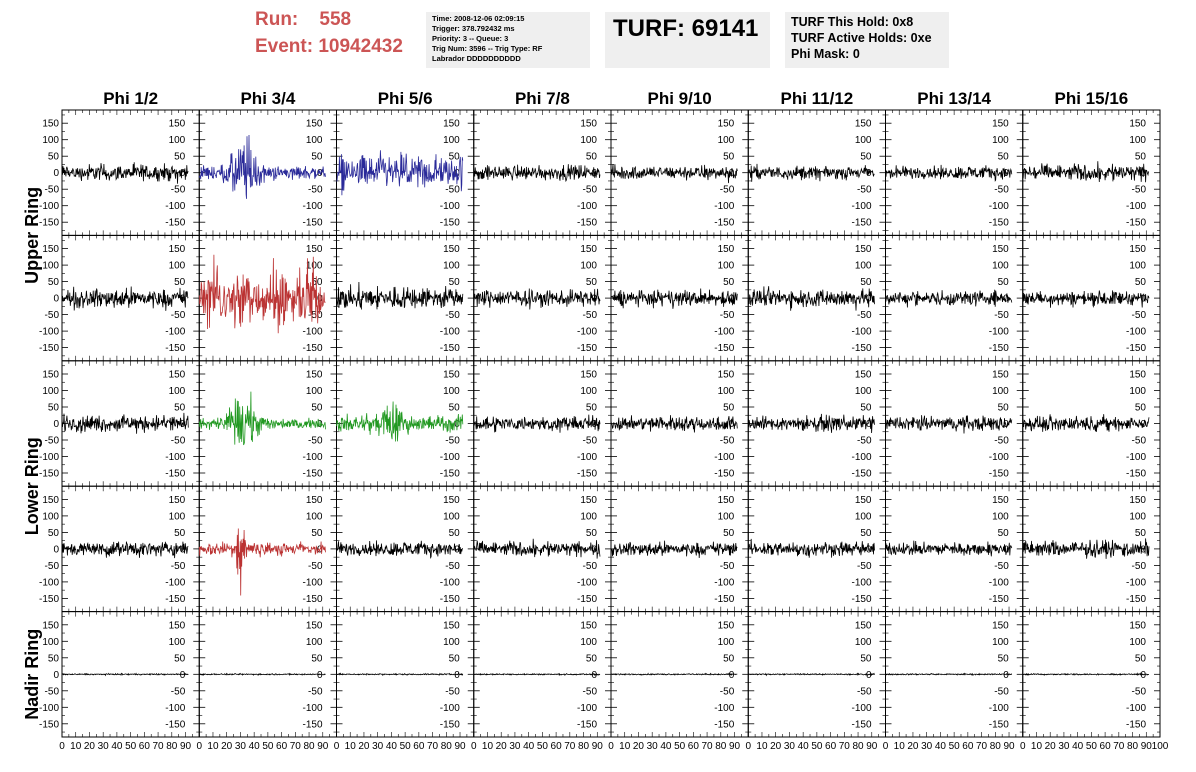 This screenshot has height=772, width=1196. Describe the element at coordinates (473, 28) in the screenshot. I see `info-trigger: Trigger: 378.792432 ms` at that location.